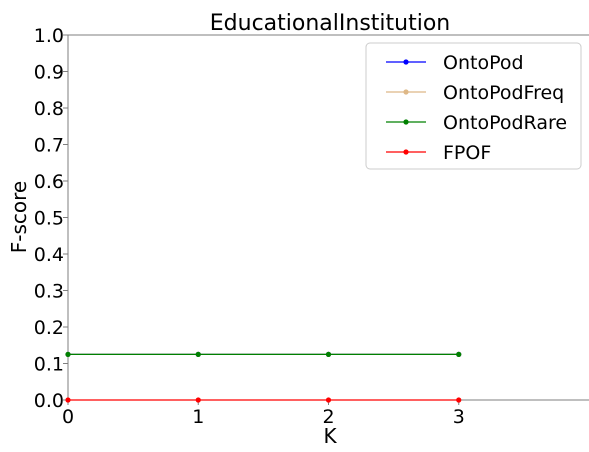  Describe the element at coordinates (49, 73) in the screenshot. I see `y-tick-label: 0.9` at that location.